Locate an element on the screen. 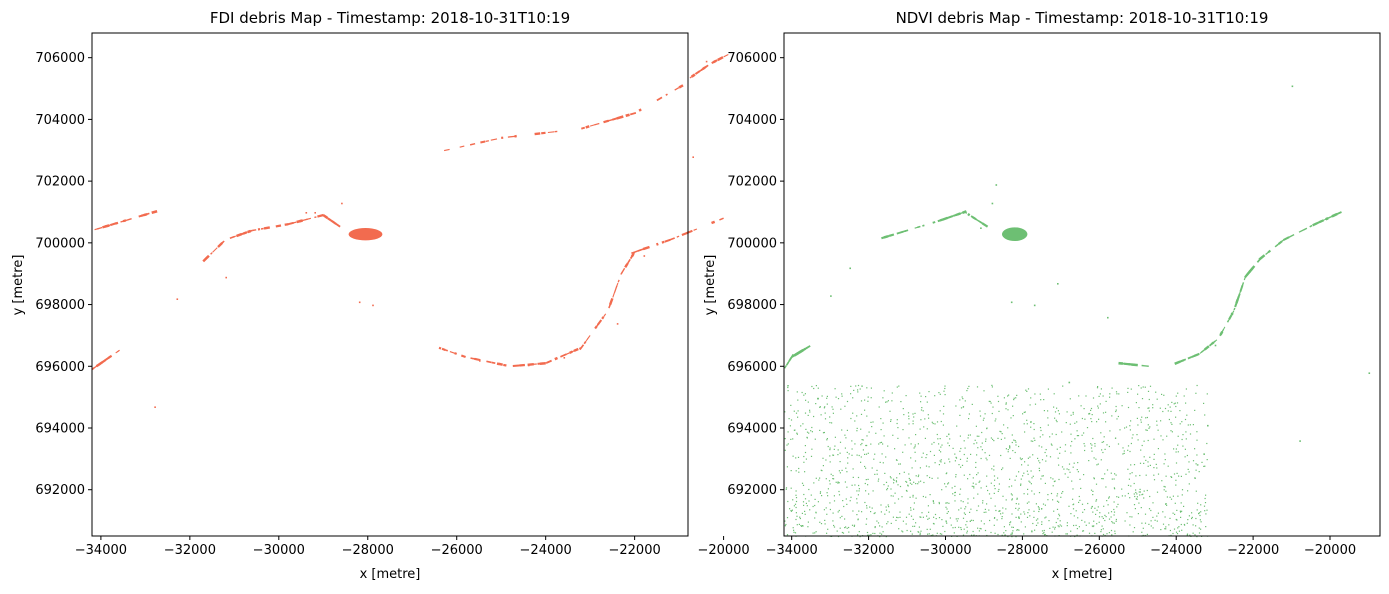  fdi-debris-track-5-segment is located at coordinates (102, 362).